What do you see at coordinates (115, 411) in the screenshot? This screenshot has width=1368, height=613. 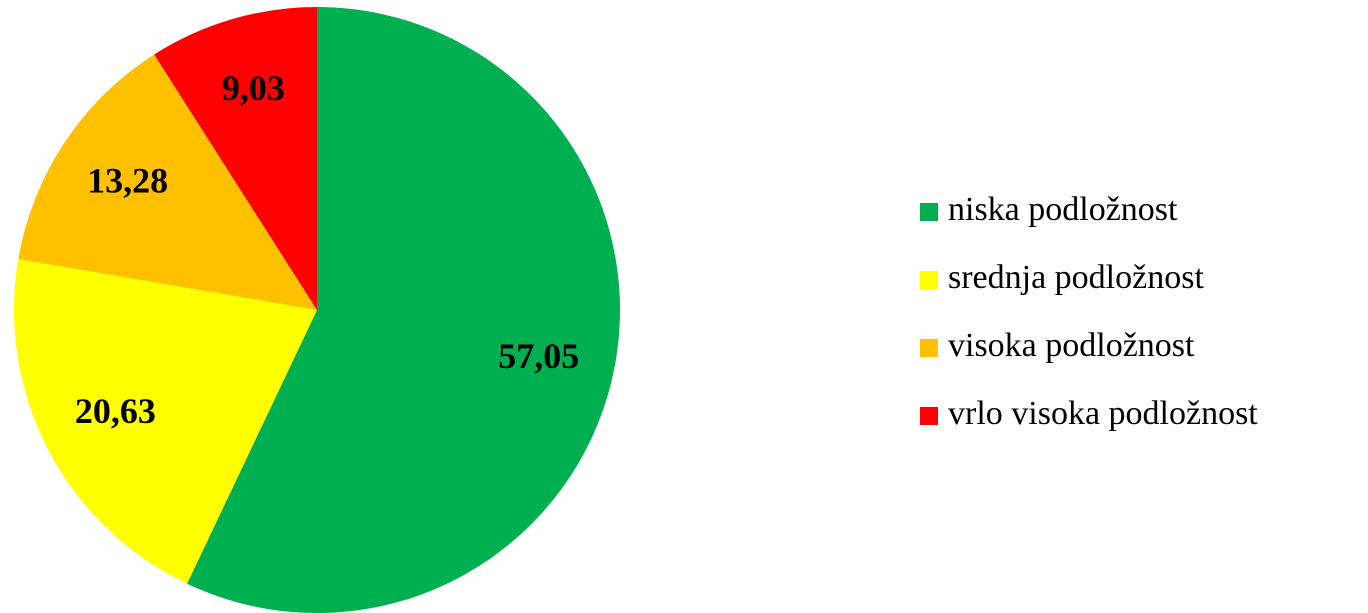 I see `data-label: 20,63` at bounding box center [115, 411].